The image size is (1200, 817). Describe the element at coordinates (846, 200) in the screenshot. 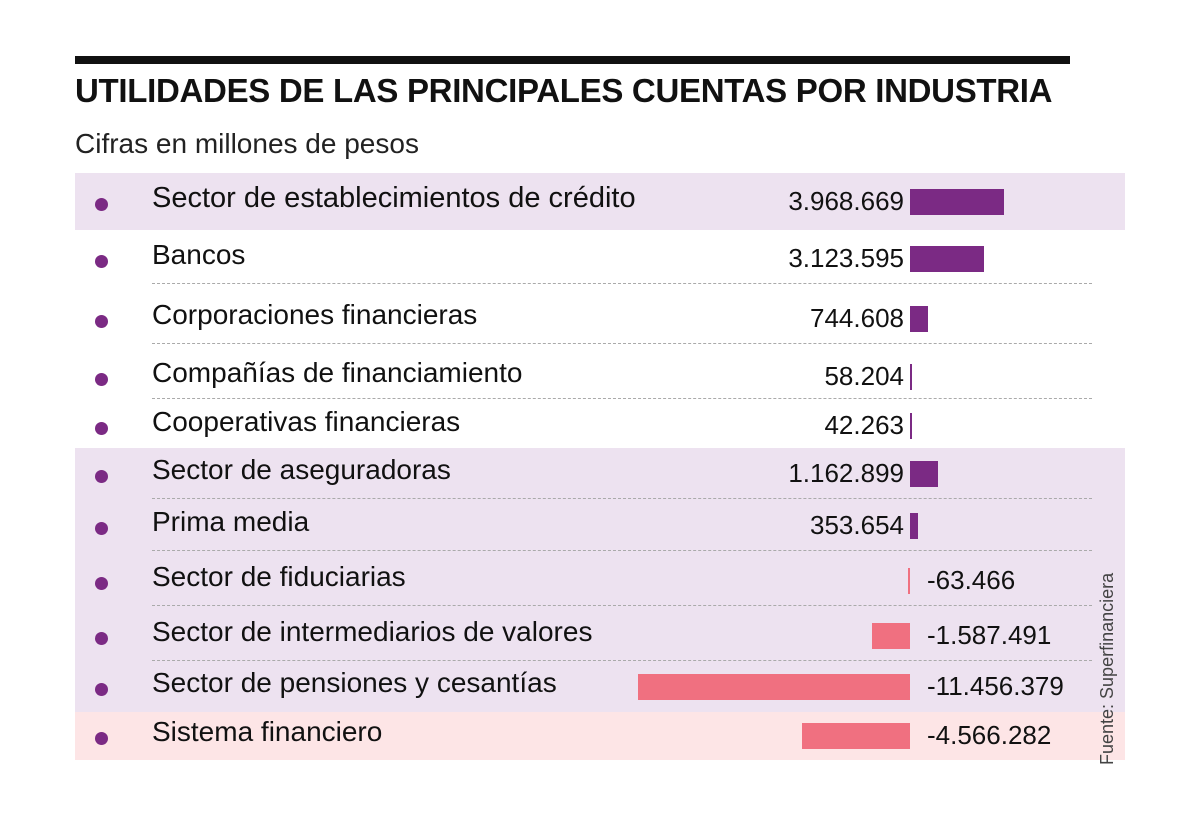

I see `value-label: 3.968.669` at that location.